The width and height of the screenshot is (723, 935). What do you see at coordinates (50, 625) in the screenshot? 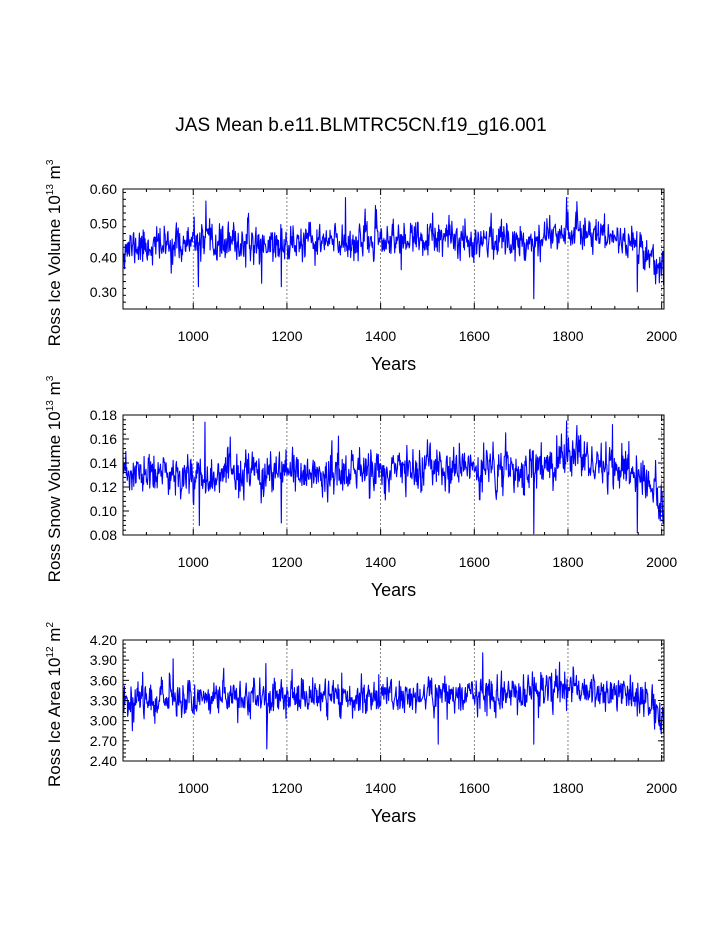
I see `y-axis-title-part: 2` at bounding box center [50, 625].